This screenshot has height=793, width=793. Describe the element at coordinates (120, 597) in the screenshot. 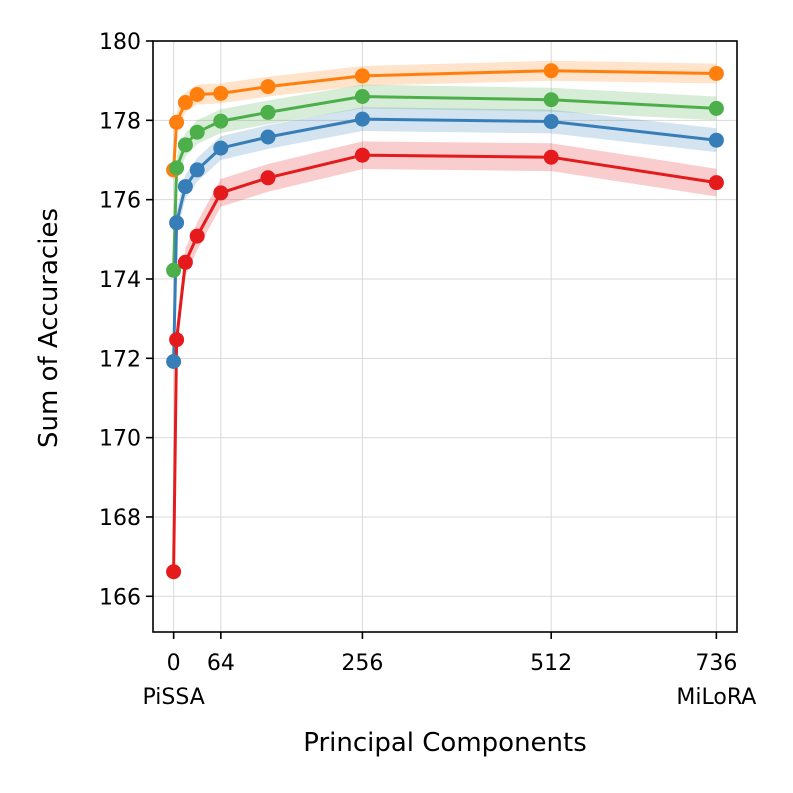

I see `y-tick-label: 166` at that location.